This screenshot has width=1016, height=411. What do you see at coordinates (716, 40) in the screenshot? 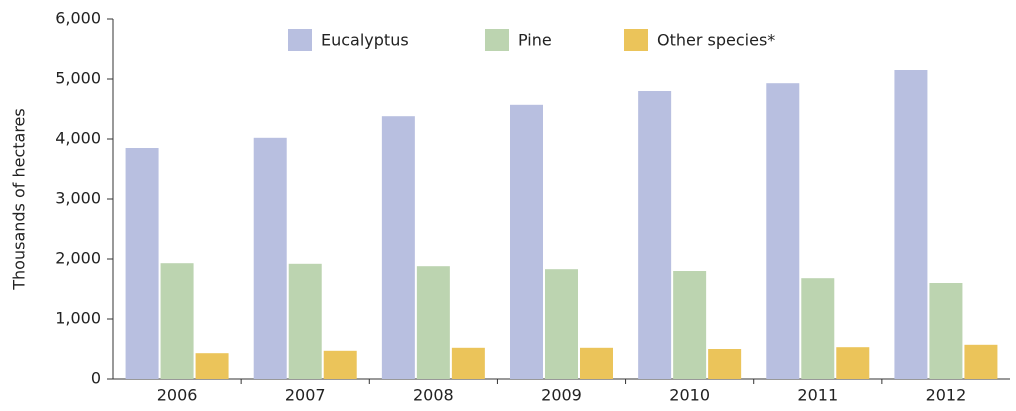
I see `legend-label: Other species*` at bounding box center [716, 40].